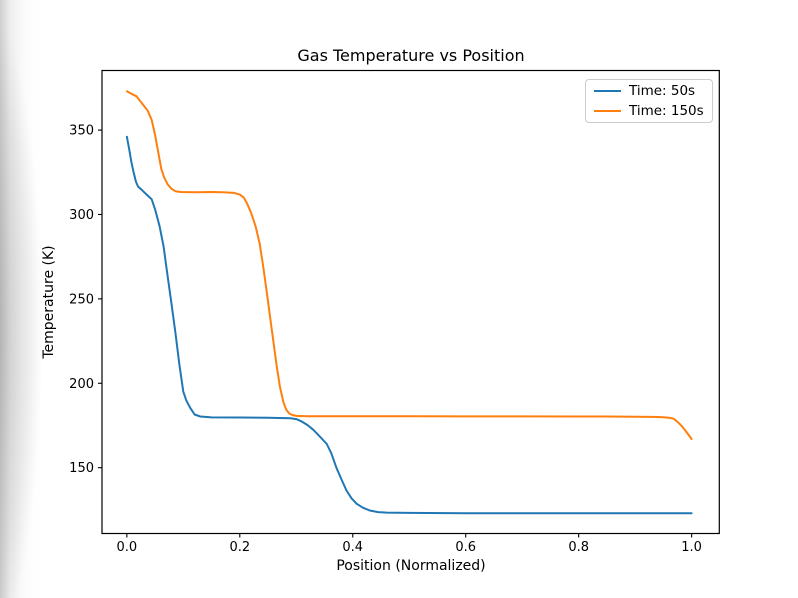  What do you see at coordinates (578, 547) in the screenshot?
I see `x-tick-label: 0.8` at bounding box center [578, 547].